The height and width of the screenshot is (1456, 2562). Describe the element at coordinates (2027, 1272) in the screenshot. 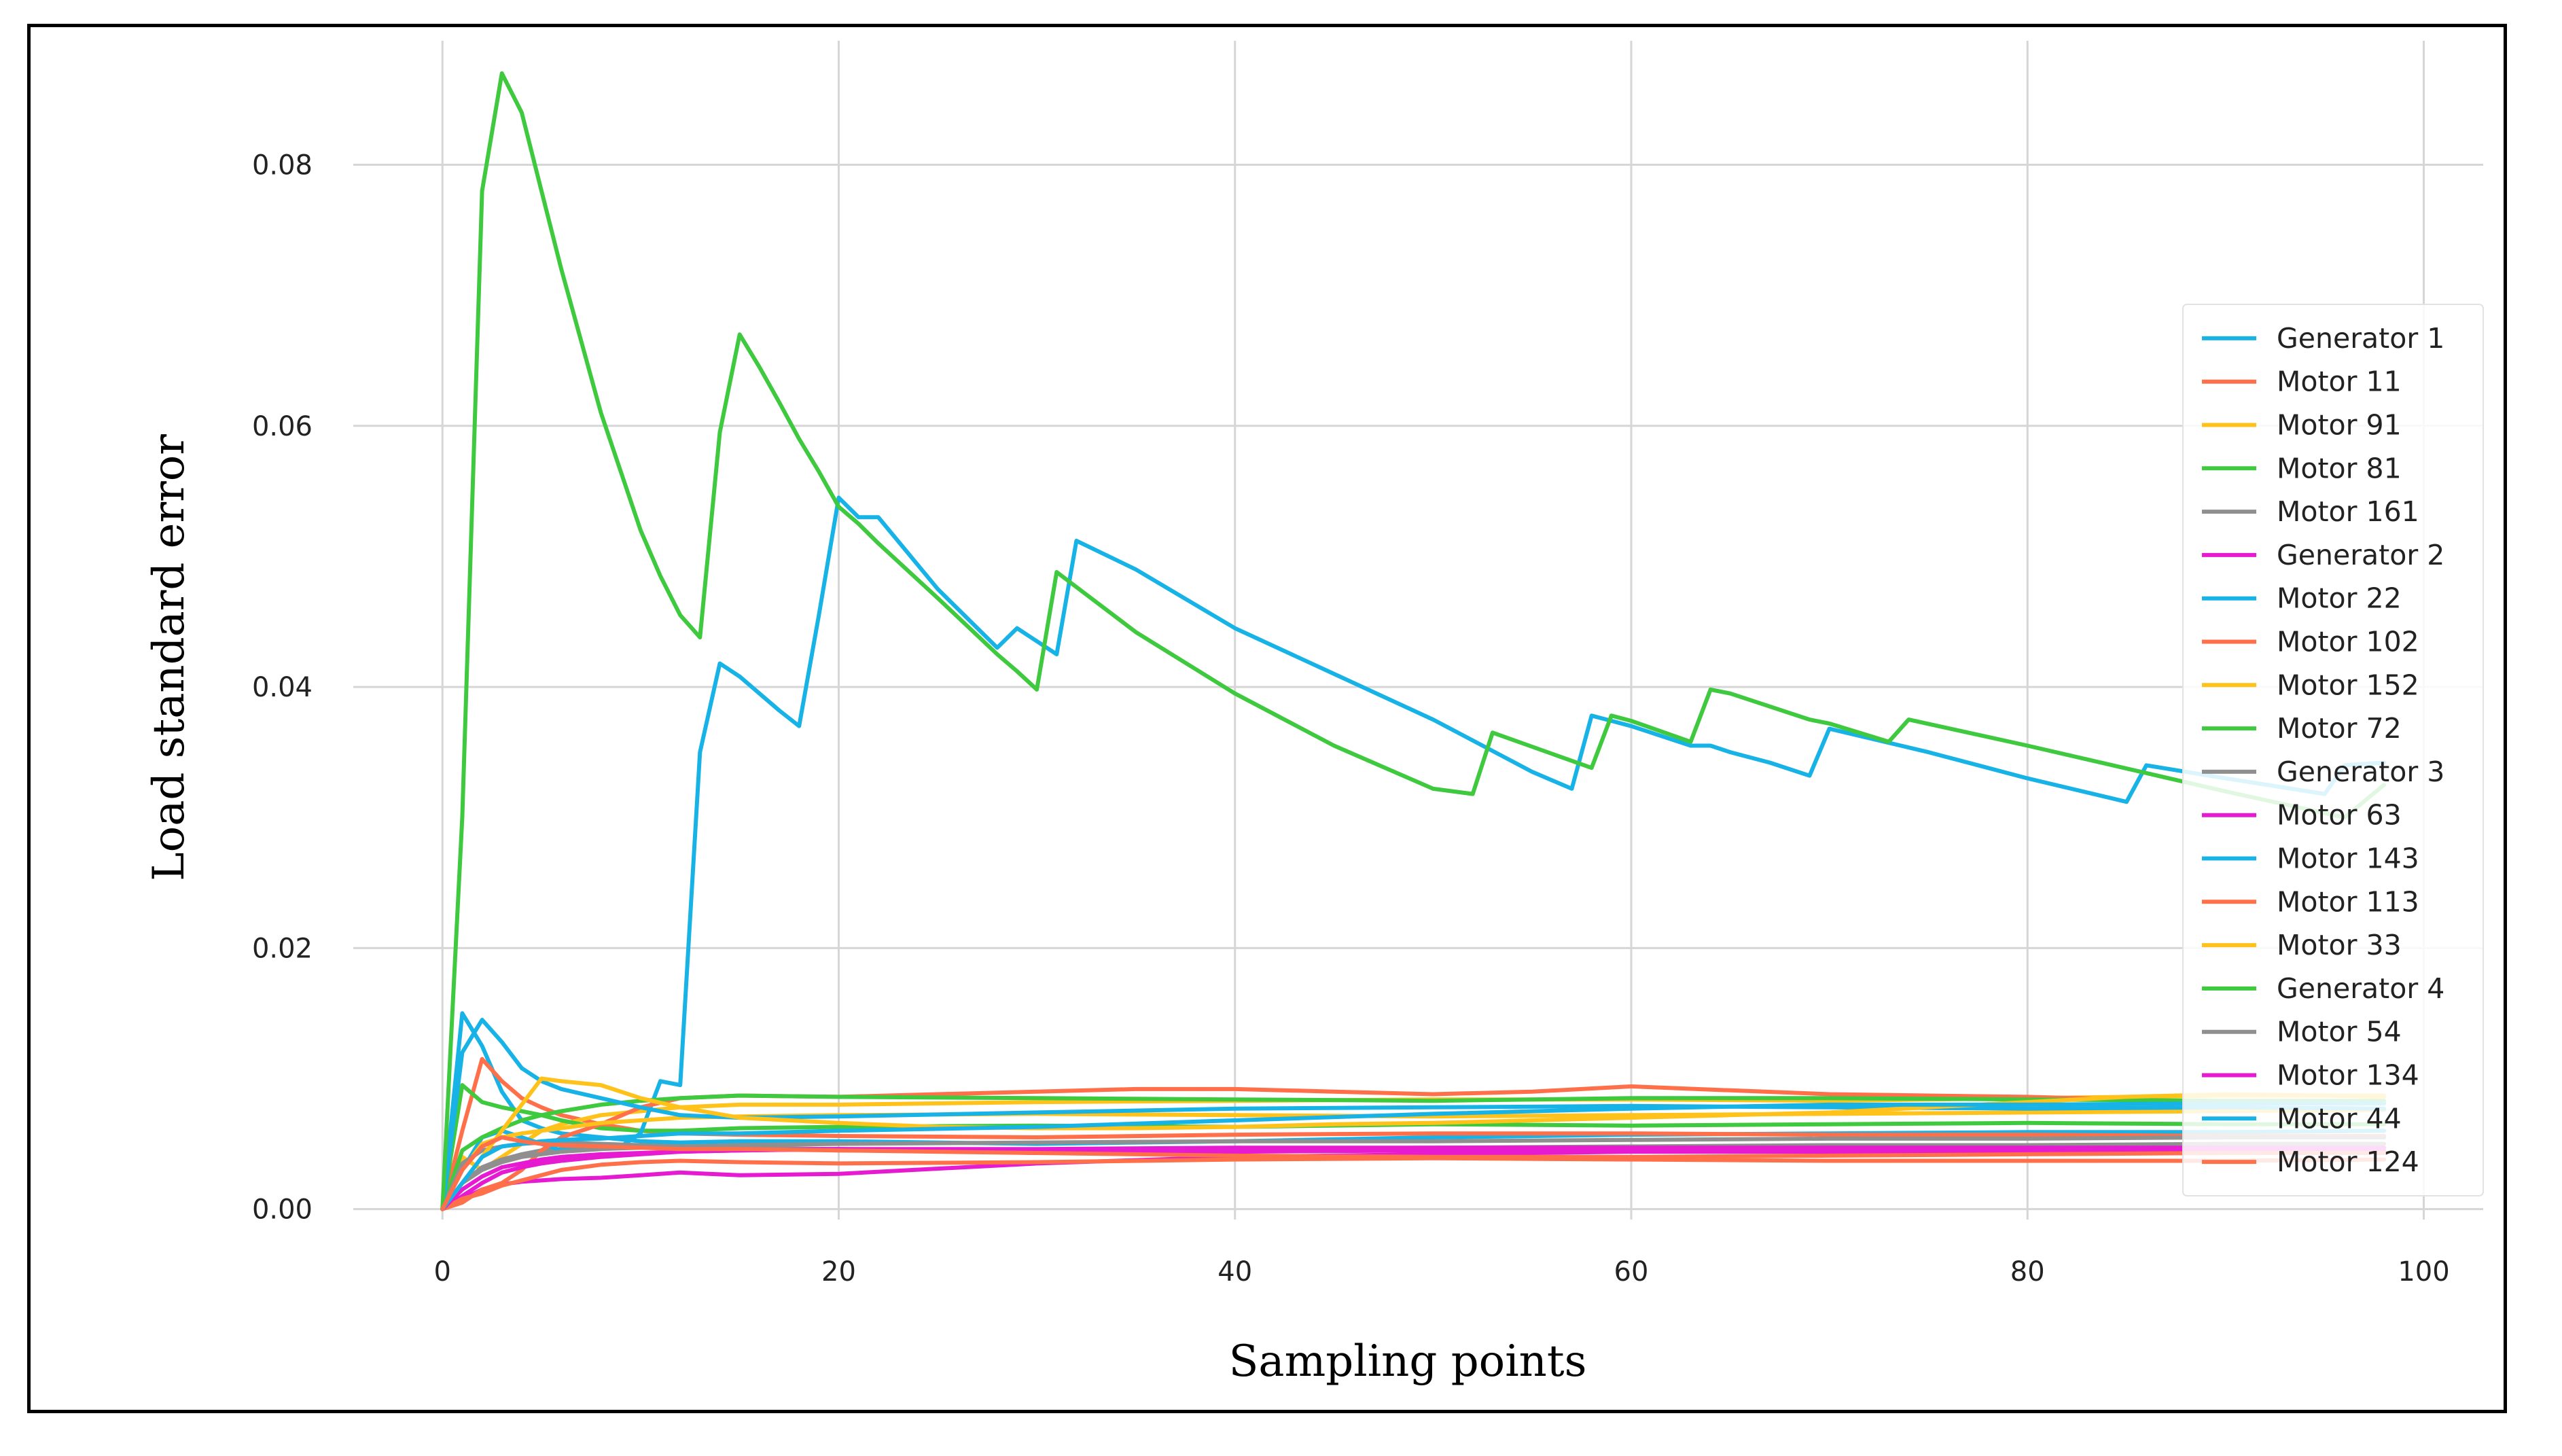

I see `x-tick-label: 80` at that location.